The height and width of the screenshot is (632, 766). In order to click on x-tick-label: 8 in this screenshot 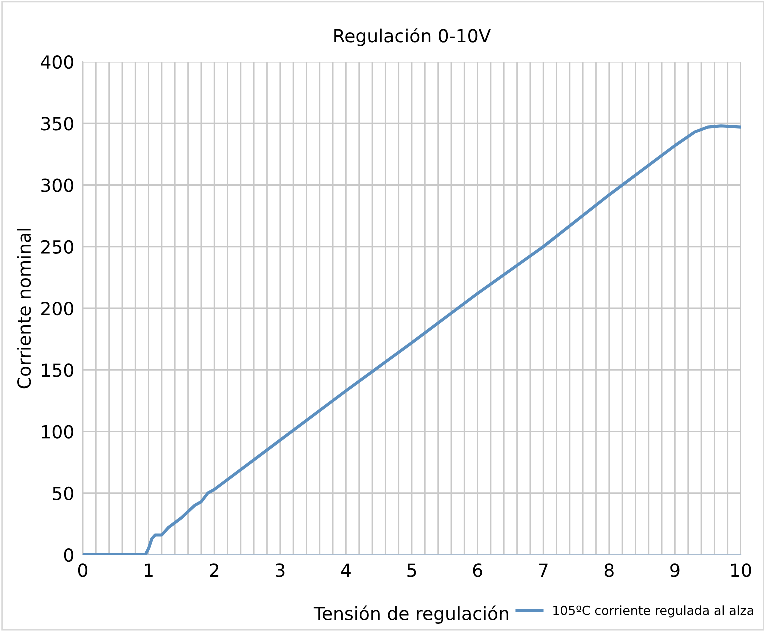, I will do `click(609, 571)`.